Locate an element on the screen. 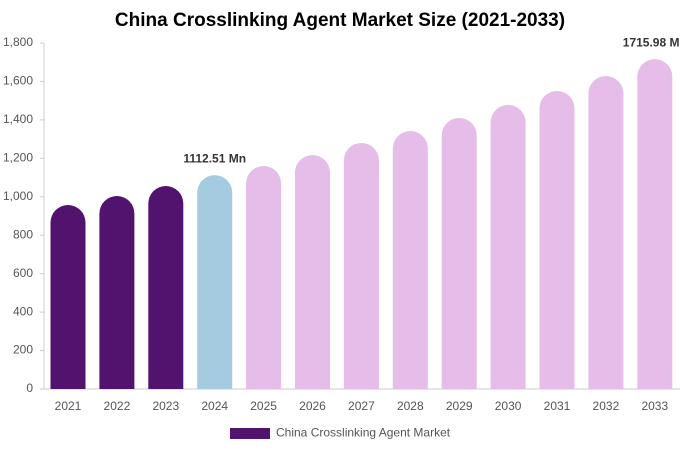 The image size is (680, 450). x-tick-label: 2025 is located at coordinates (263, 406).